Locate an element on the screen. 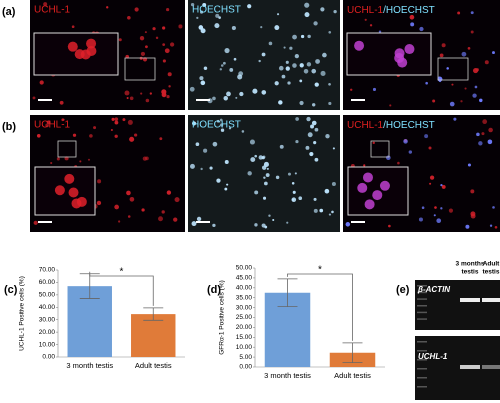  panel-label: (b) is located at coordinates (9, 127).